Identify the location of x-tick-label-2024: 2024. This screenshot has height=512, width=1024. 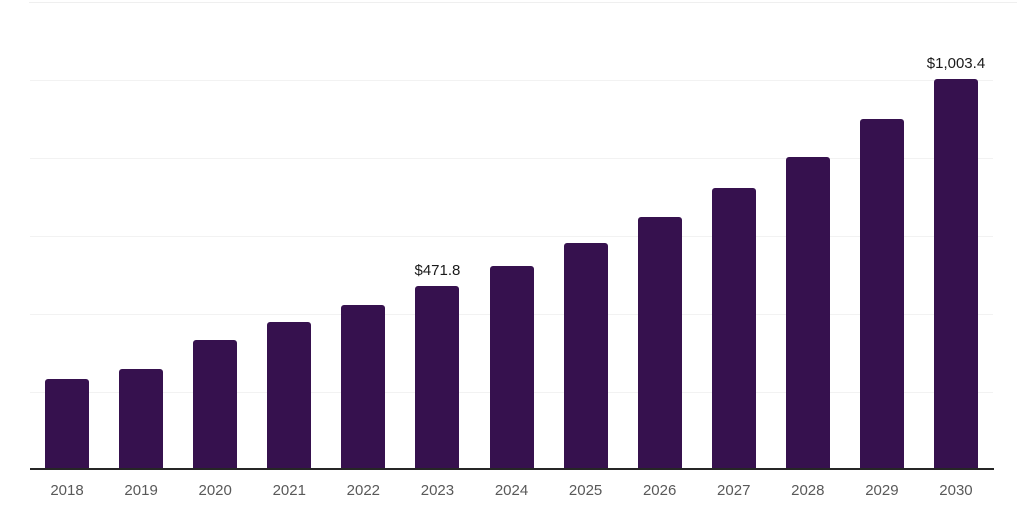
(511, 490).